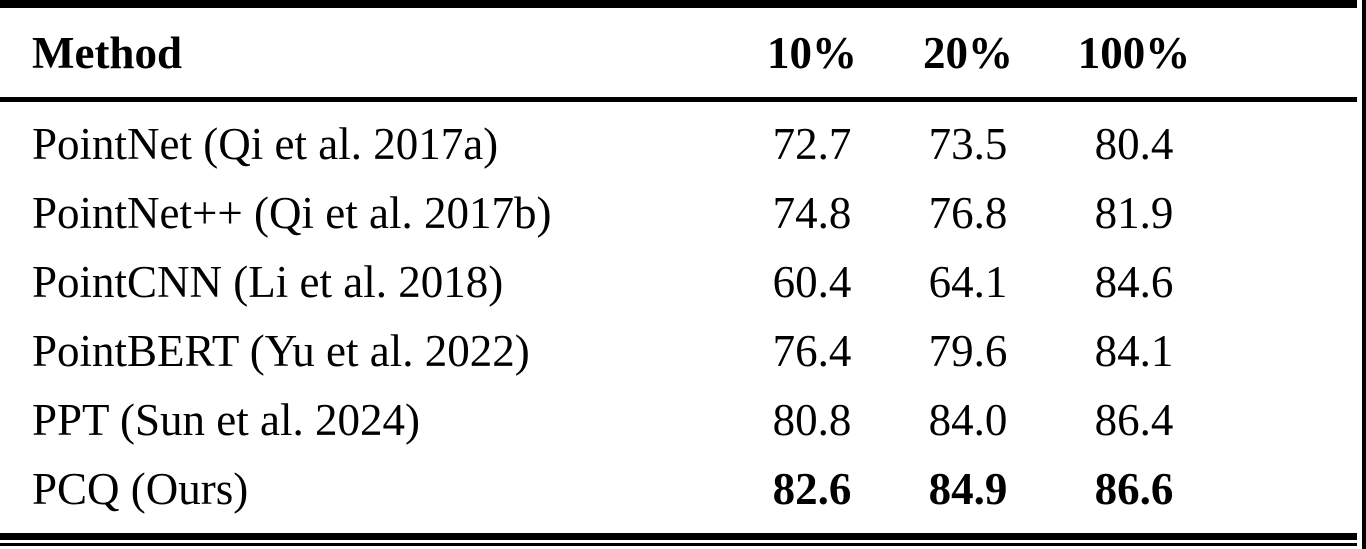 This screenshot has height=549, width=1366. What do you see at coordinates (678, 489) in the screenshot?
I see `table-row-ours: PCQ (Ours) 82.6 84.9 86.6` at bounding box center [678, 489].